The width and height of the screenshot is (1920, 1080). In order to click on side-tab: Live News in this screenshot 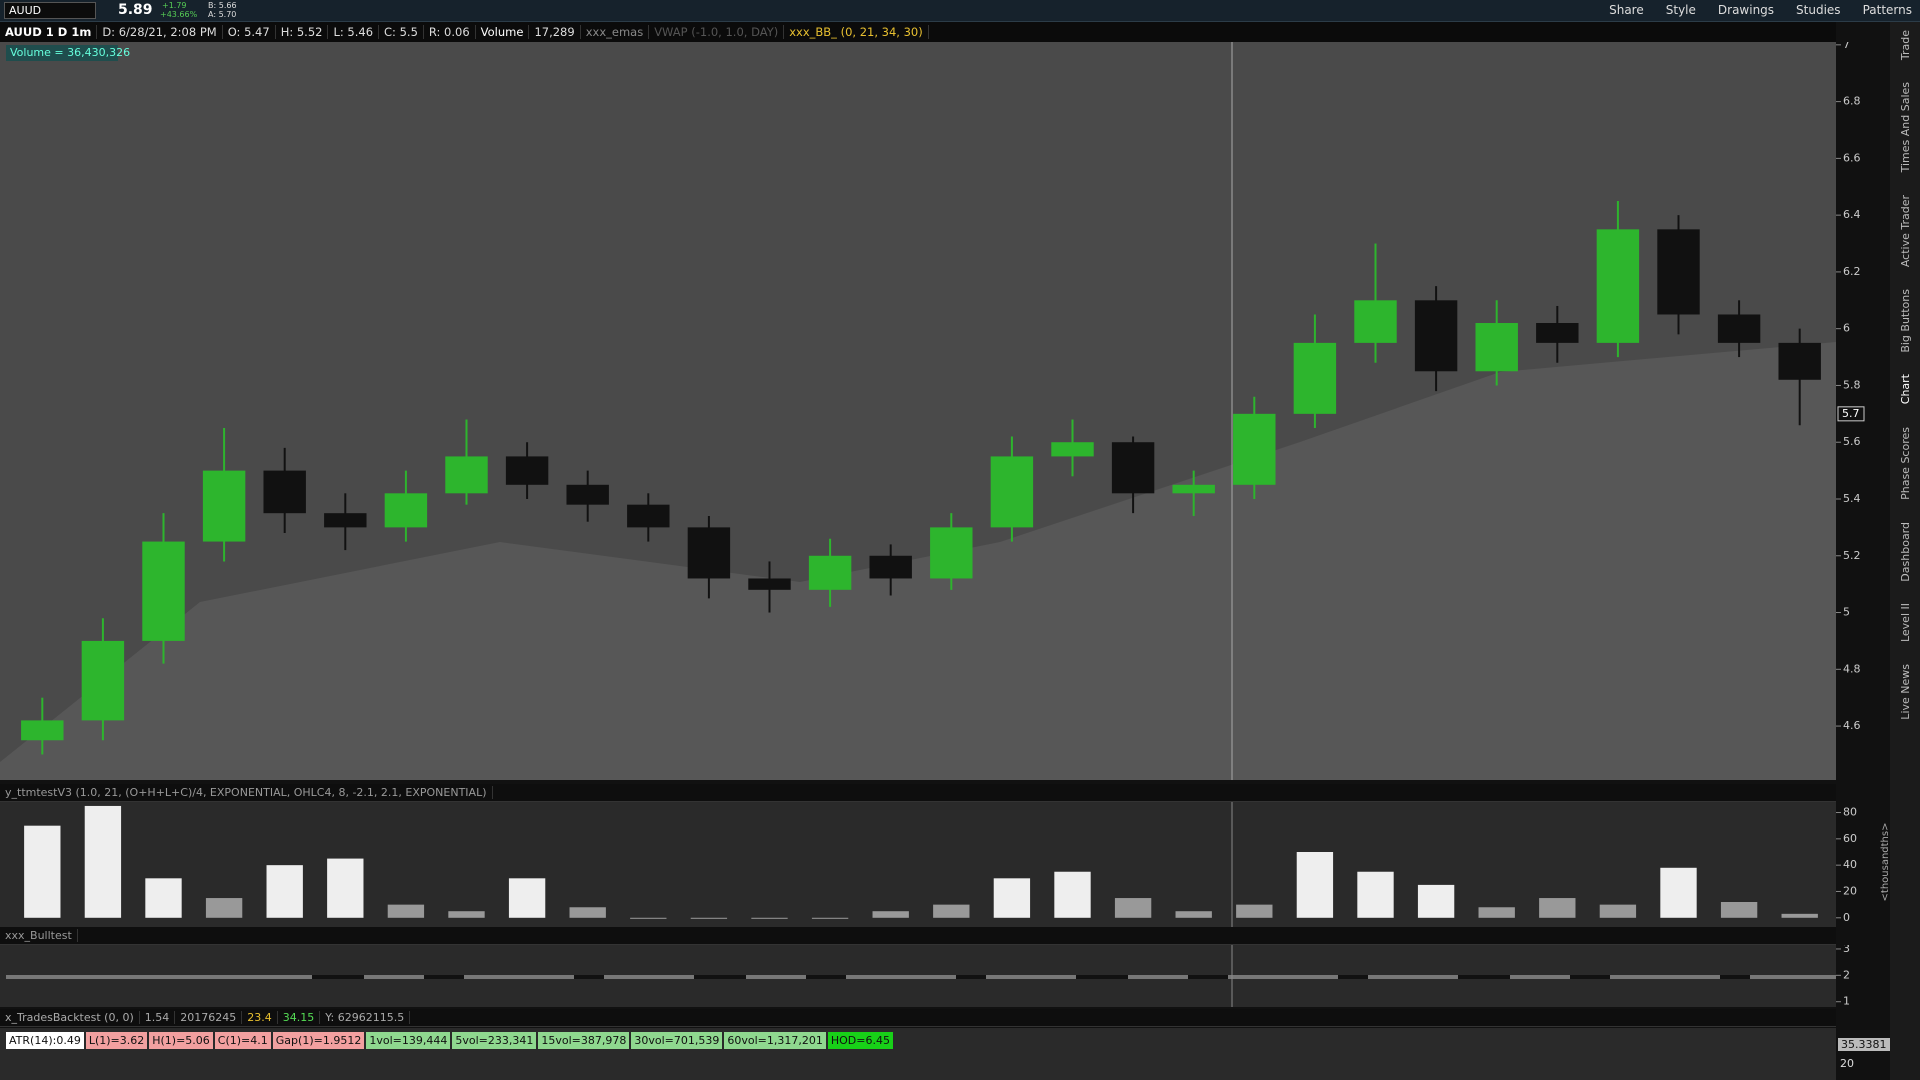, I will do `click(1905, 692)`.